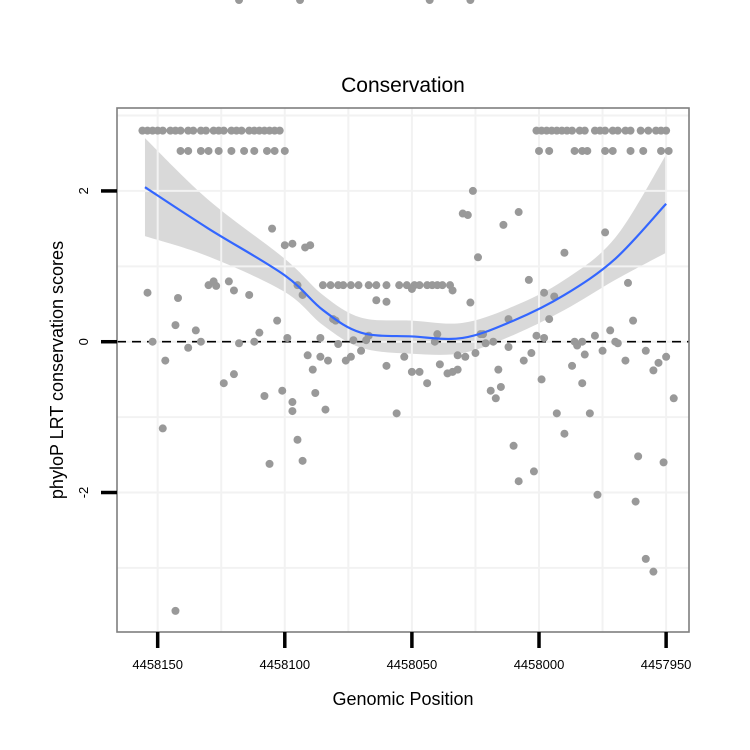  I want to click on y-tick-label: -2, so click(83, 493).